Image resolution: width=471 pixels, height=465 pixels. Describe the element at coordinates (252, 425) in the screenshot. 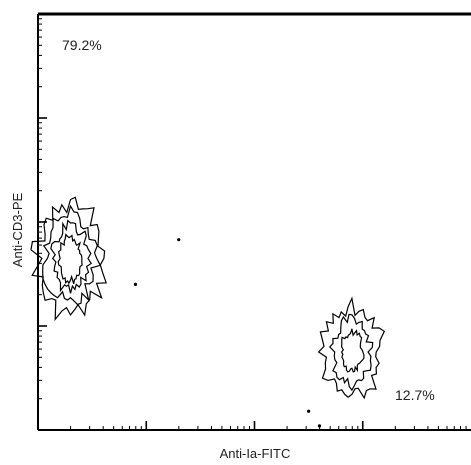

I see `x-axis-ticks` at that location.